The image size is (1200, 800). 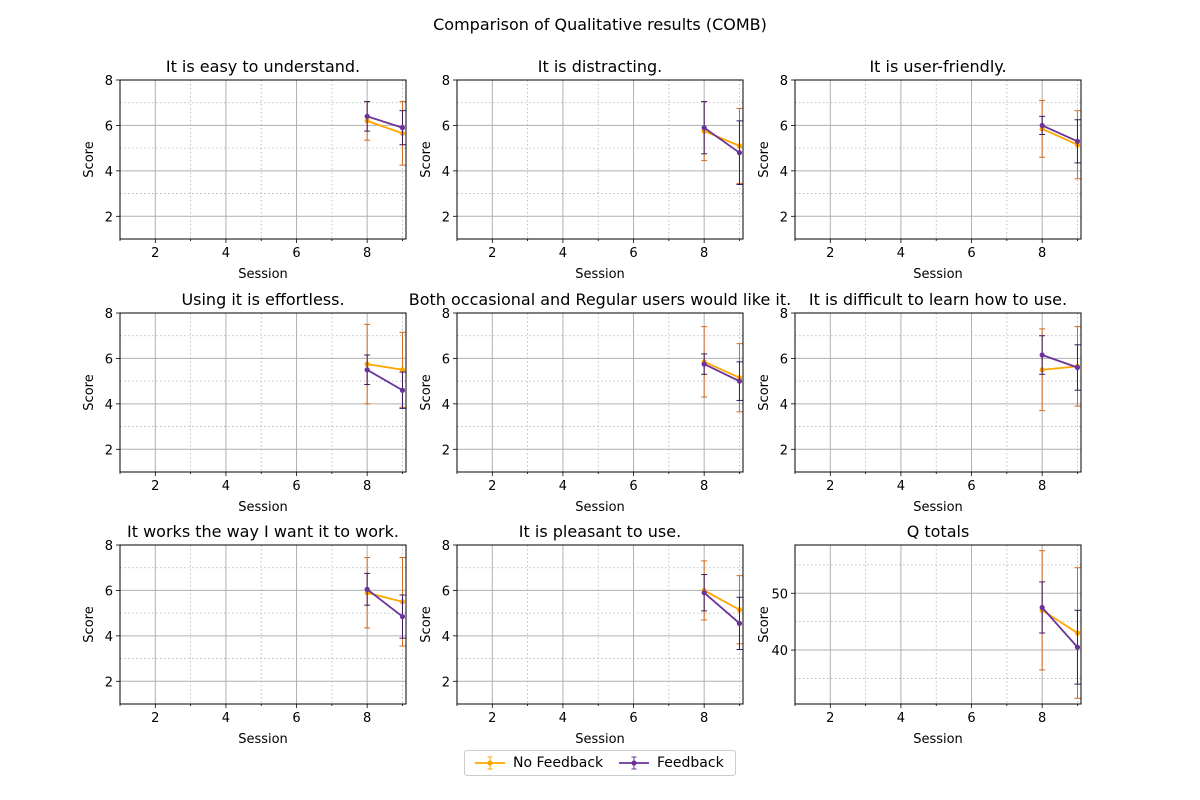 What do you see at coordinates (600, 66) in the screenshot?
I see `subplot-title: It is distracting.` at bounding box center [600, 66].